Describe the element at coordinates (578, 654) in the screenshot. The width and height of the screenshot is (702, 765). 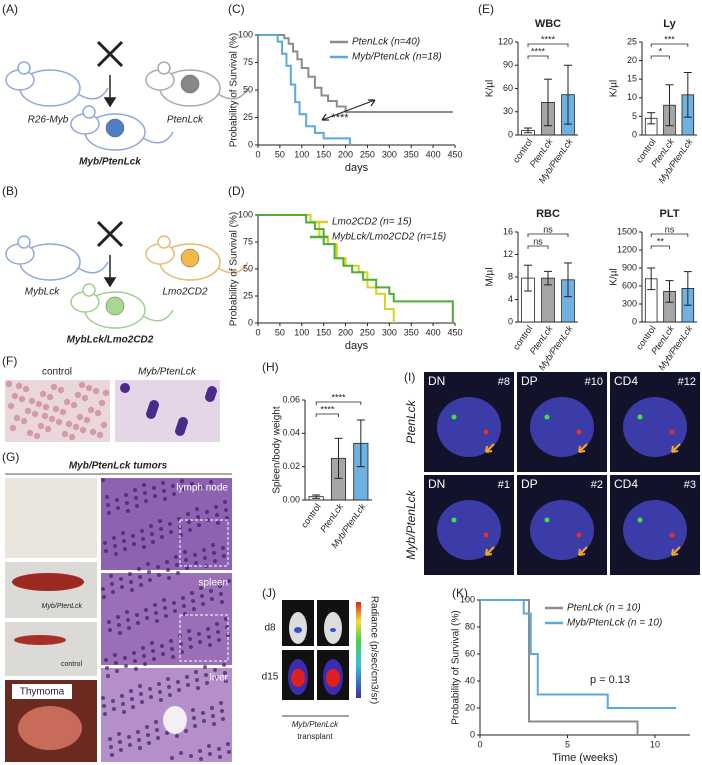
I see `survival-curve` at that location.